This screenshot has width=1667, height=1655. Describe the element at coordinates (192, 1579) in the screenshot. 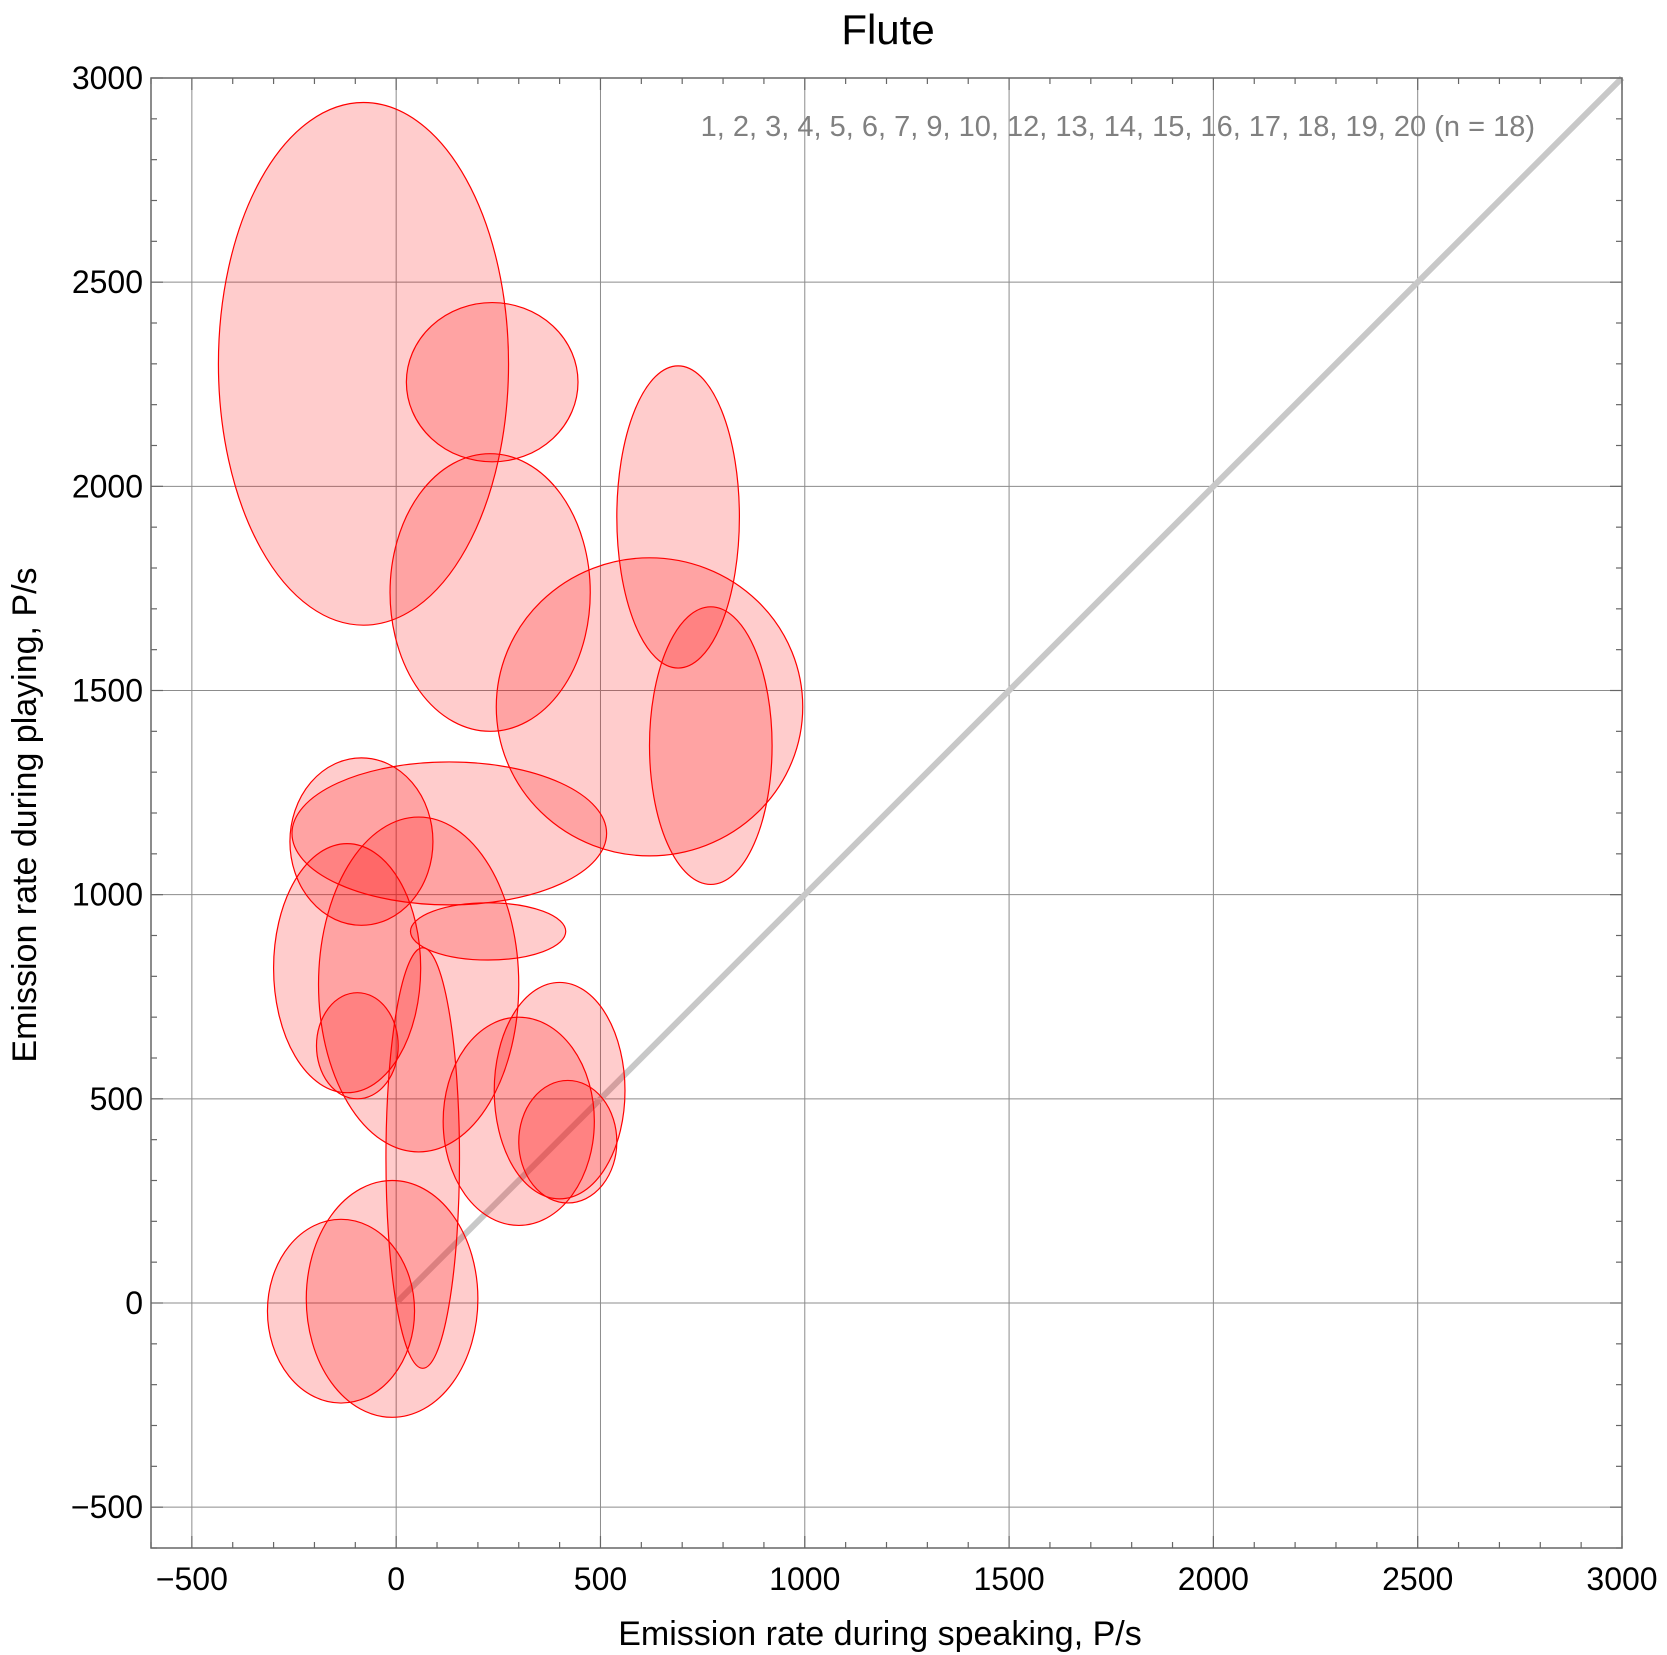

I see `x-tick-label: −500` at that location.